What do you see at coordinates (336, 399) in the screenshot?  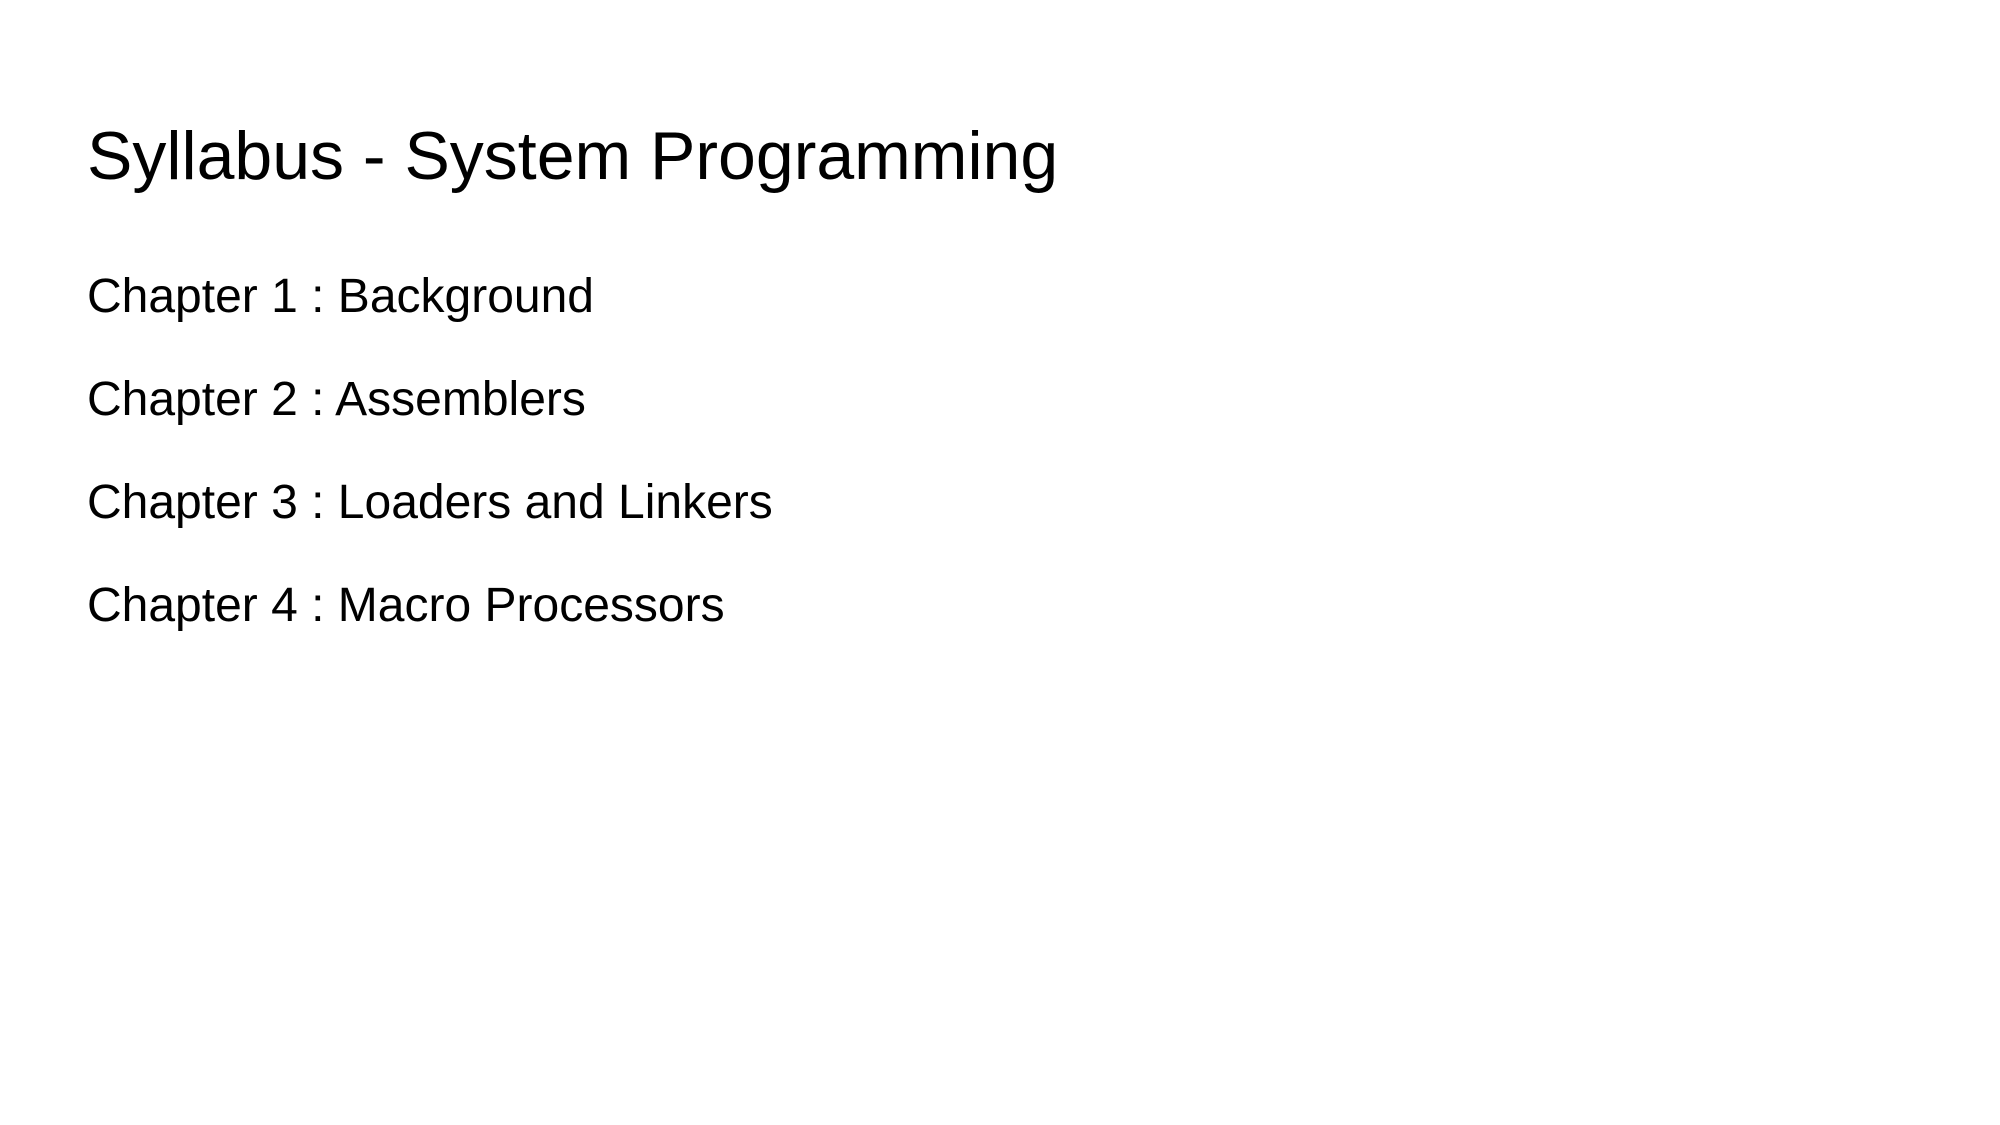 I see `chapter-item-2: Chapter 2 : Assemblers` at bounding box center [336, 399].